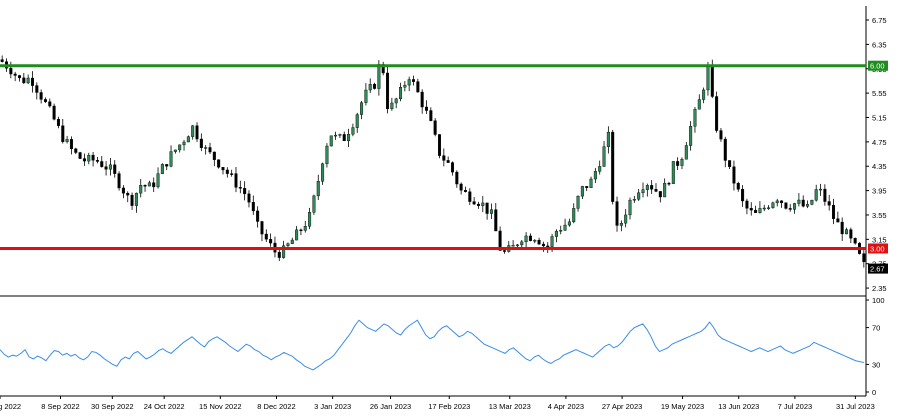  What do you see at coordinates (876, 328) in the screenshot?
I see `osc-tick-label: 70` at bounding box center [876, 328].